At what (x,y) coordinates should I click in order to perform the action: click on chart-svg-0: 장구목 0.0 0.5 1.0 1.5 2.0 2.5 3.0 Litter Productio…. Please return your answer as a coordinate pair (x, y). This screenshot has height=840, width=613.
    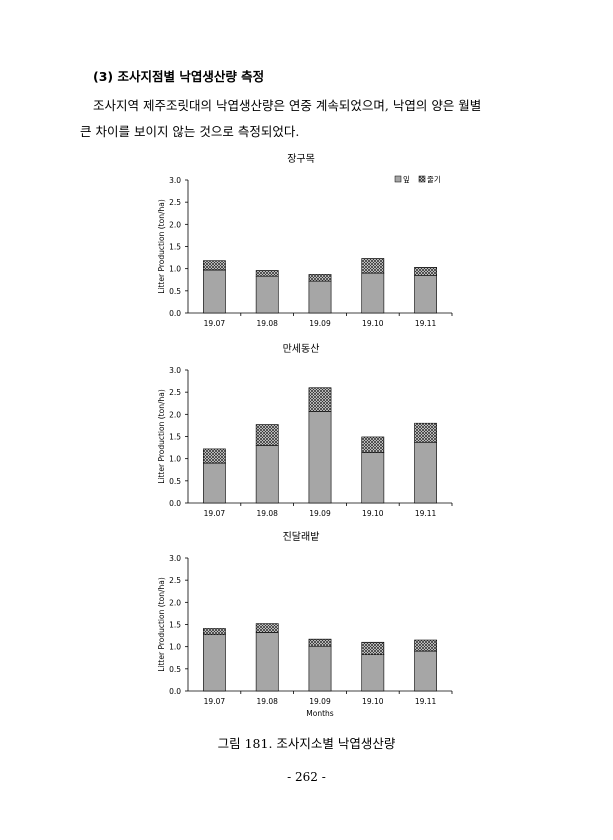
    Looking at the image, I should click on (305, 240).